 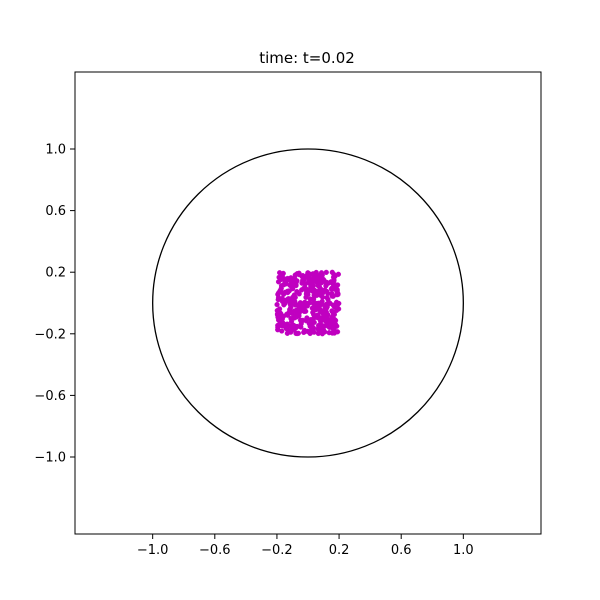 What do you see at coordinates (55, 273) in the screenshot?
I see `y-tick-label: 0.2` at bounding box center [55, 273].